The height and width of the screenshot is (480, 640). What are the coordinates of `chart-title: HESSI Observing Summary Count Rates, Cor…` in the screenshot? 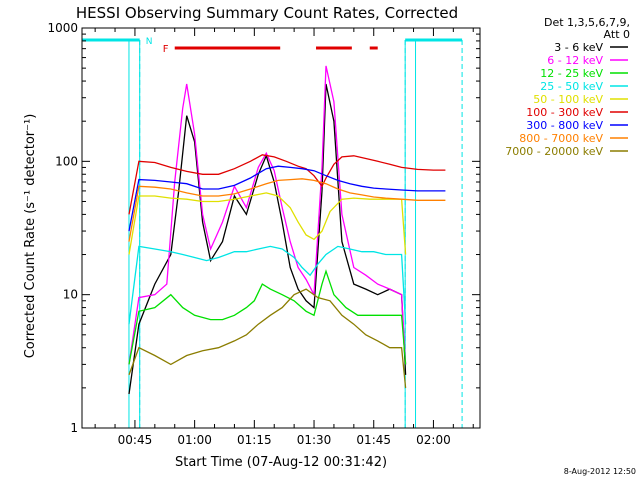 It's located at (267, 13).